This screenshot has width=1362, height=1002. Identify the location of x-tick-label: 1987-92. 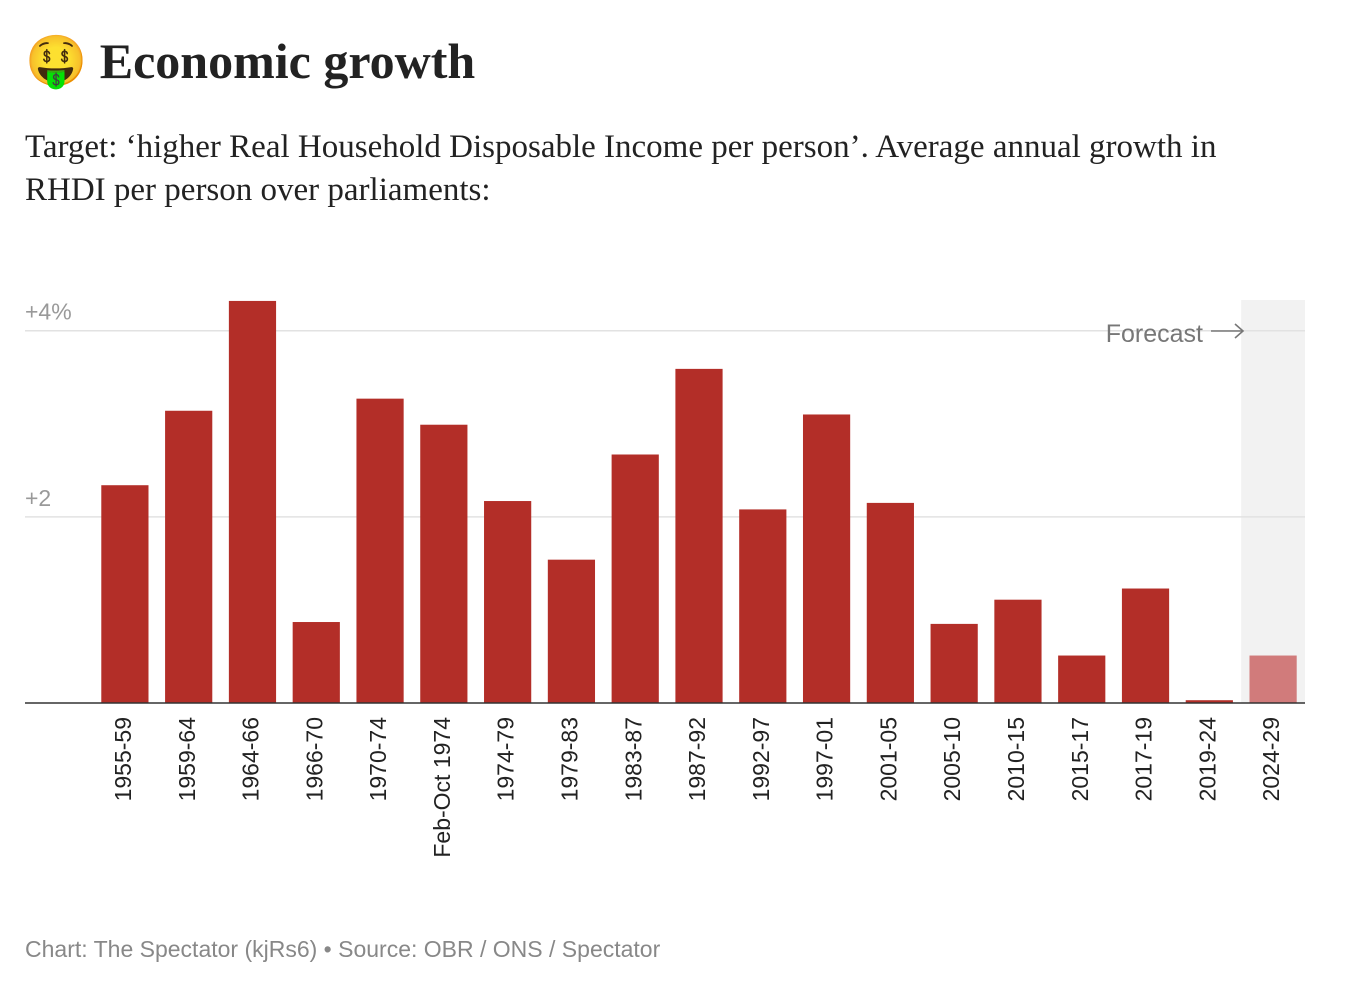
(697, 759).